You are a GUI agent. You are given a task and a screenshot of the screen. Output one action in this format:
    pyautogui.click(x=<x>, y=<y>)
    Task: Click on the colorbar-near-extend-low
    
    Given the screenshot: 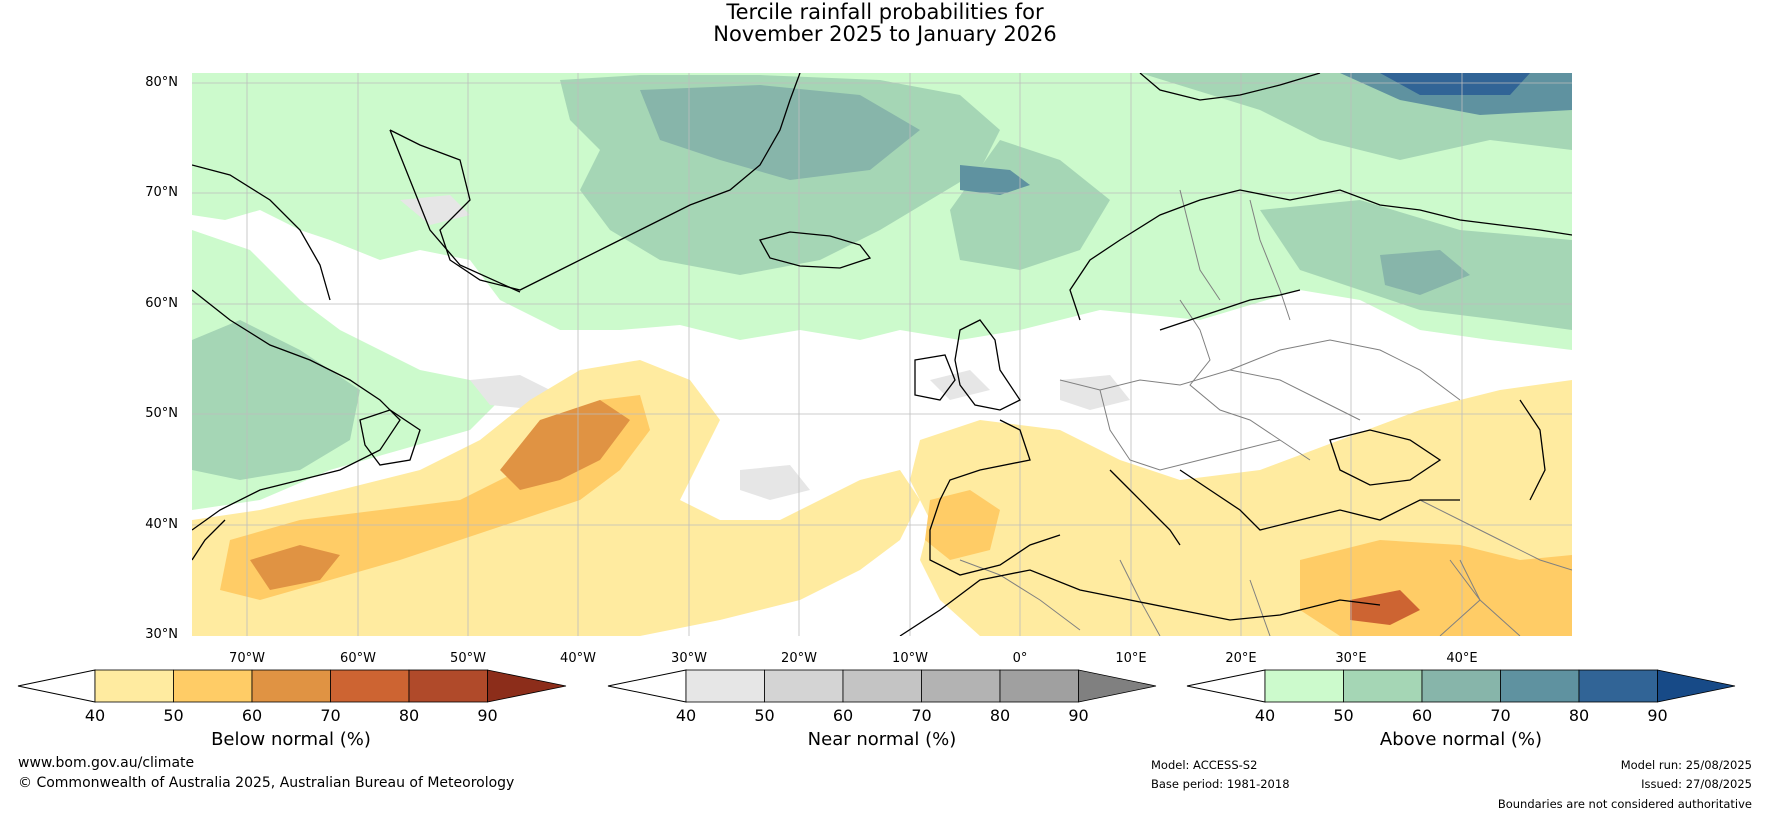 What is the action you would take?
    pyautogui.click(x=647, y=686)
    